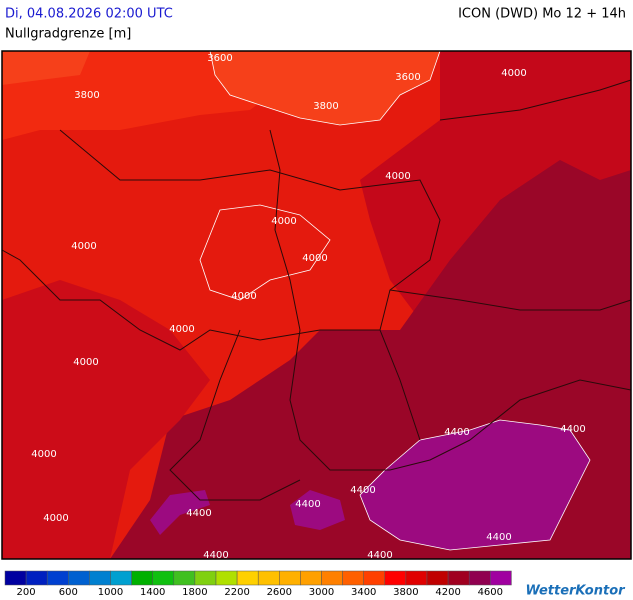  What do you see at coordinates (279, 592) in the screenshot?
I see `legend-label: 2600` at bounding box center [279, 592].